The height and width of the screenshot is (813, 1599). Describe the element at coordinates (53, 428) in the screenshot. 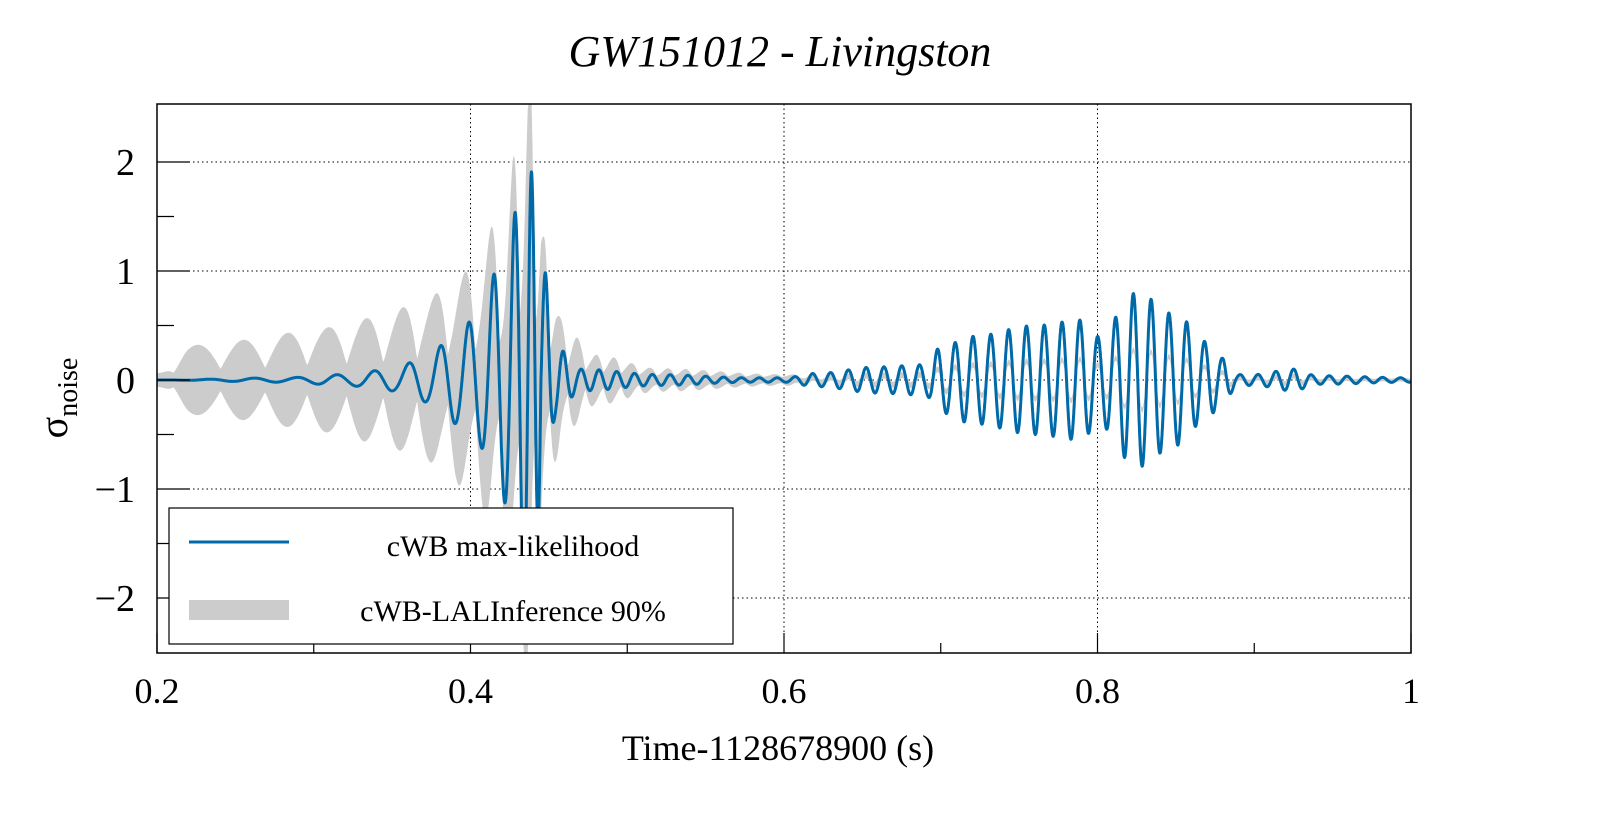

I see `y-axis-label-main: σ` at that location.